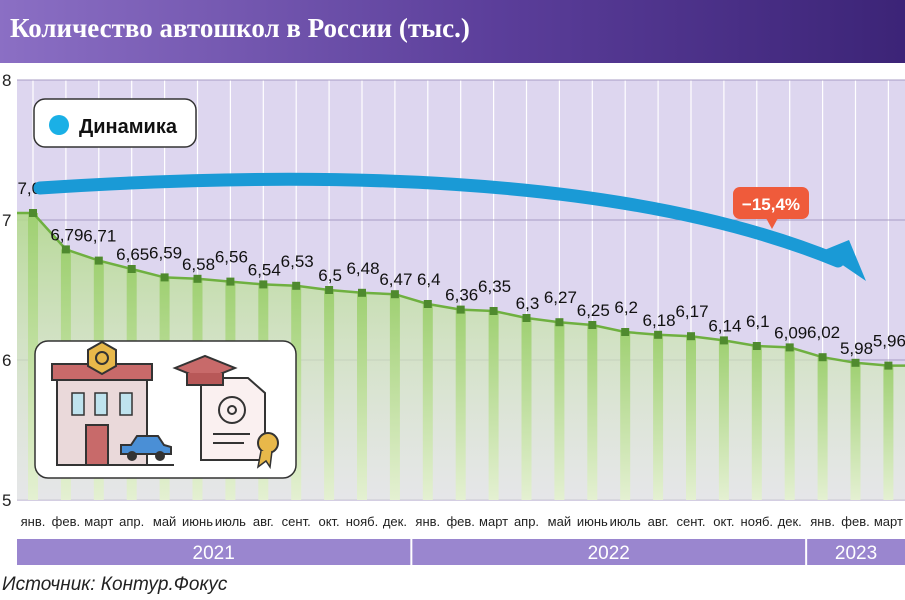 The height and width of the screenshot is (600, 905). Describe the element at coordinates (143, 450) in the screenshot. I see `car-icon` at that location.